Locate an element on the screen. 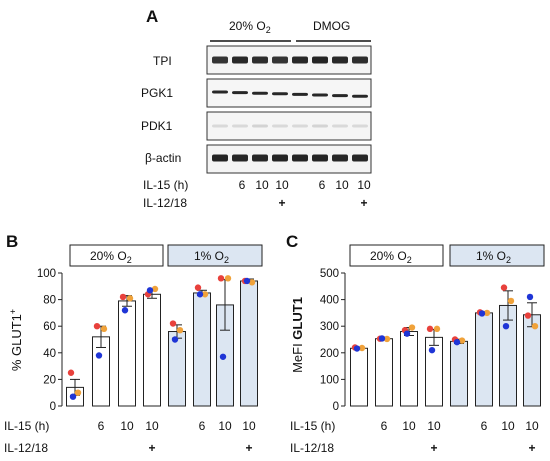 This screenshot has height=461, width=550. panel-b-letter: B is located at coordinates (12, 241).